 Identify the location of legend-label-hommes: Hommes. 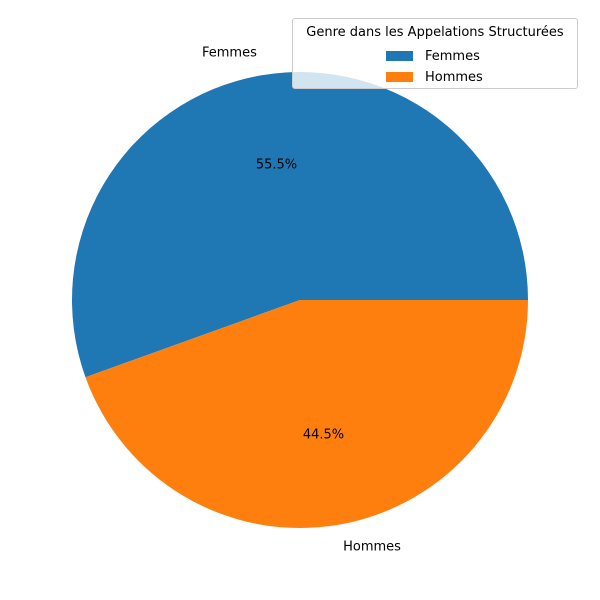
(454, 77).